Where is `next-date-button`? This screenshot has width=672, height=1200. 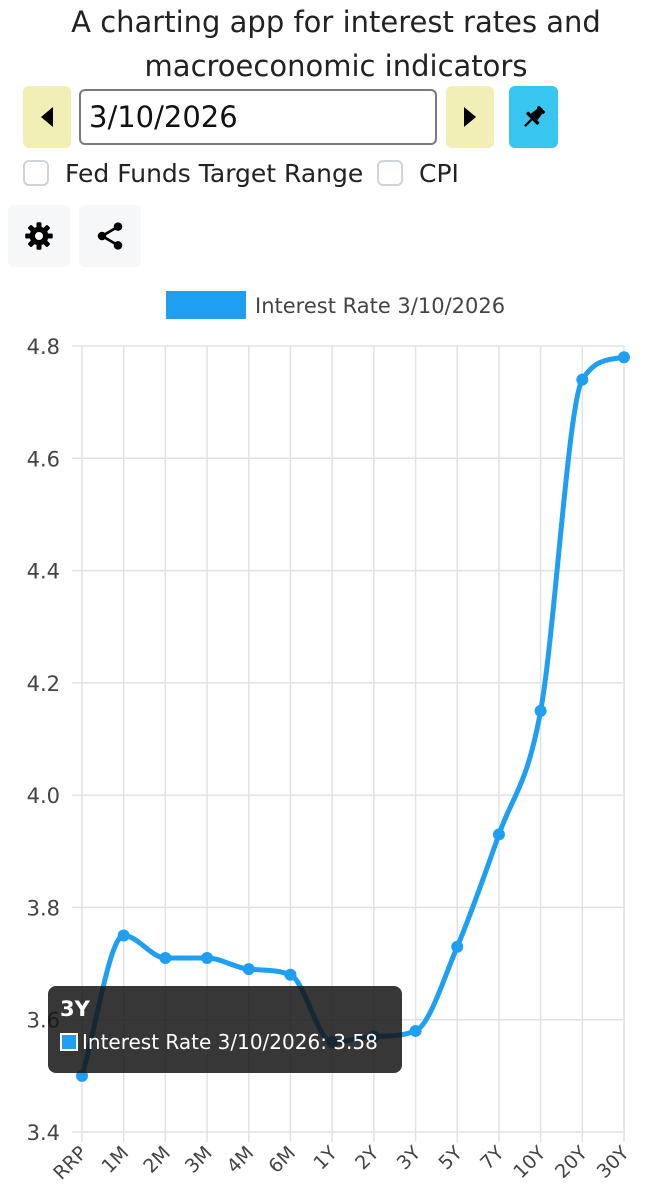
next-date-button is located at coordinates (470, 117).